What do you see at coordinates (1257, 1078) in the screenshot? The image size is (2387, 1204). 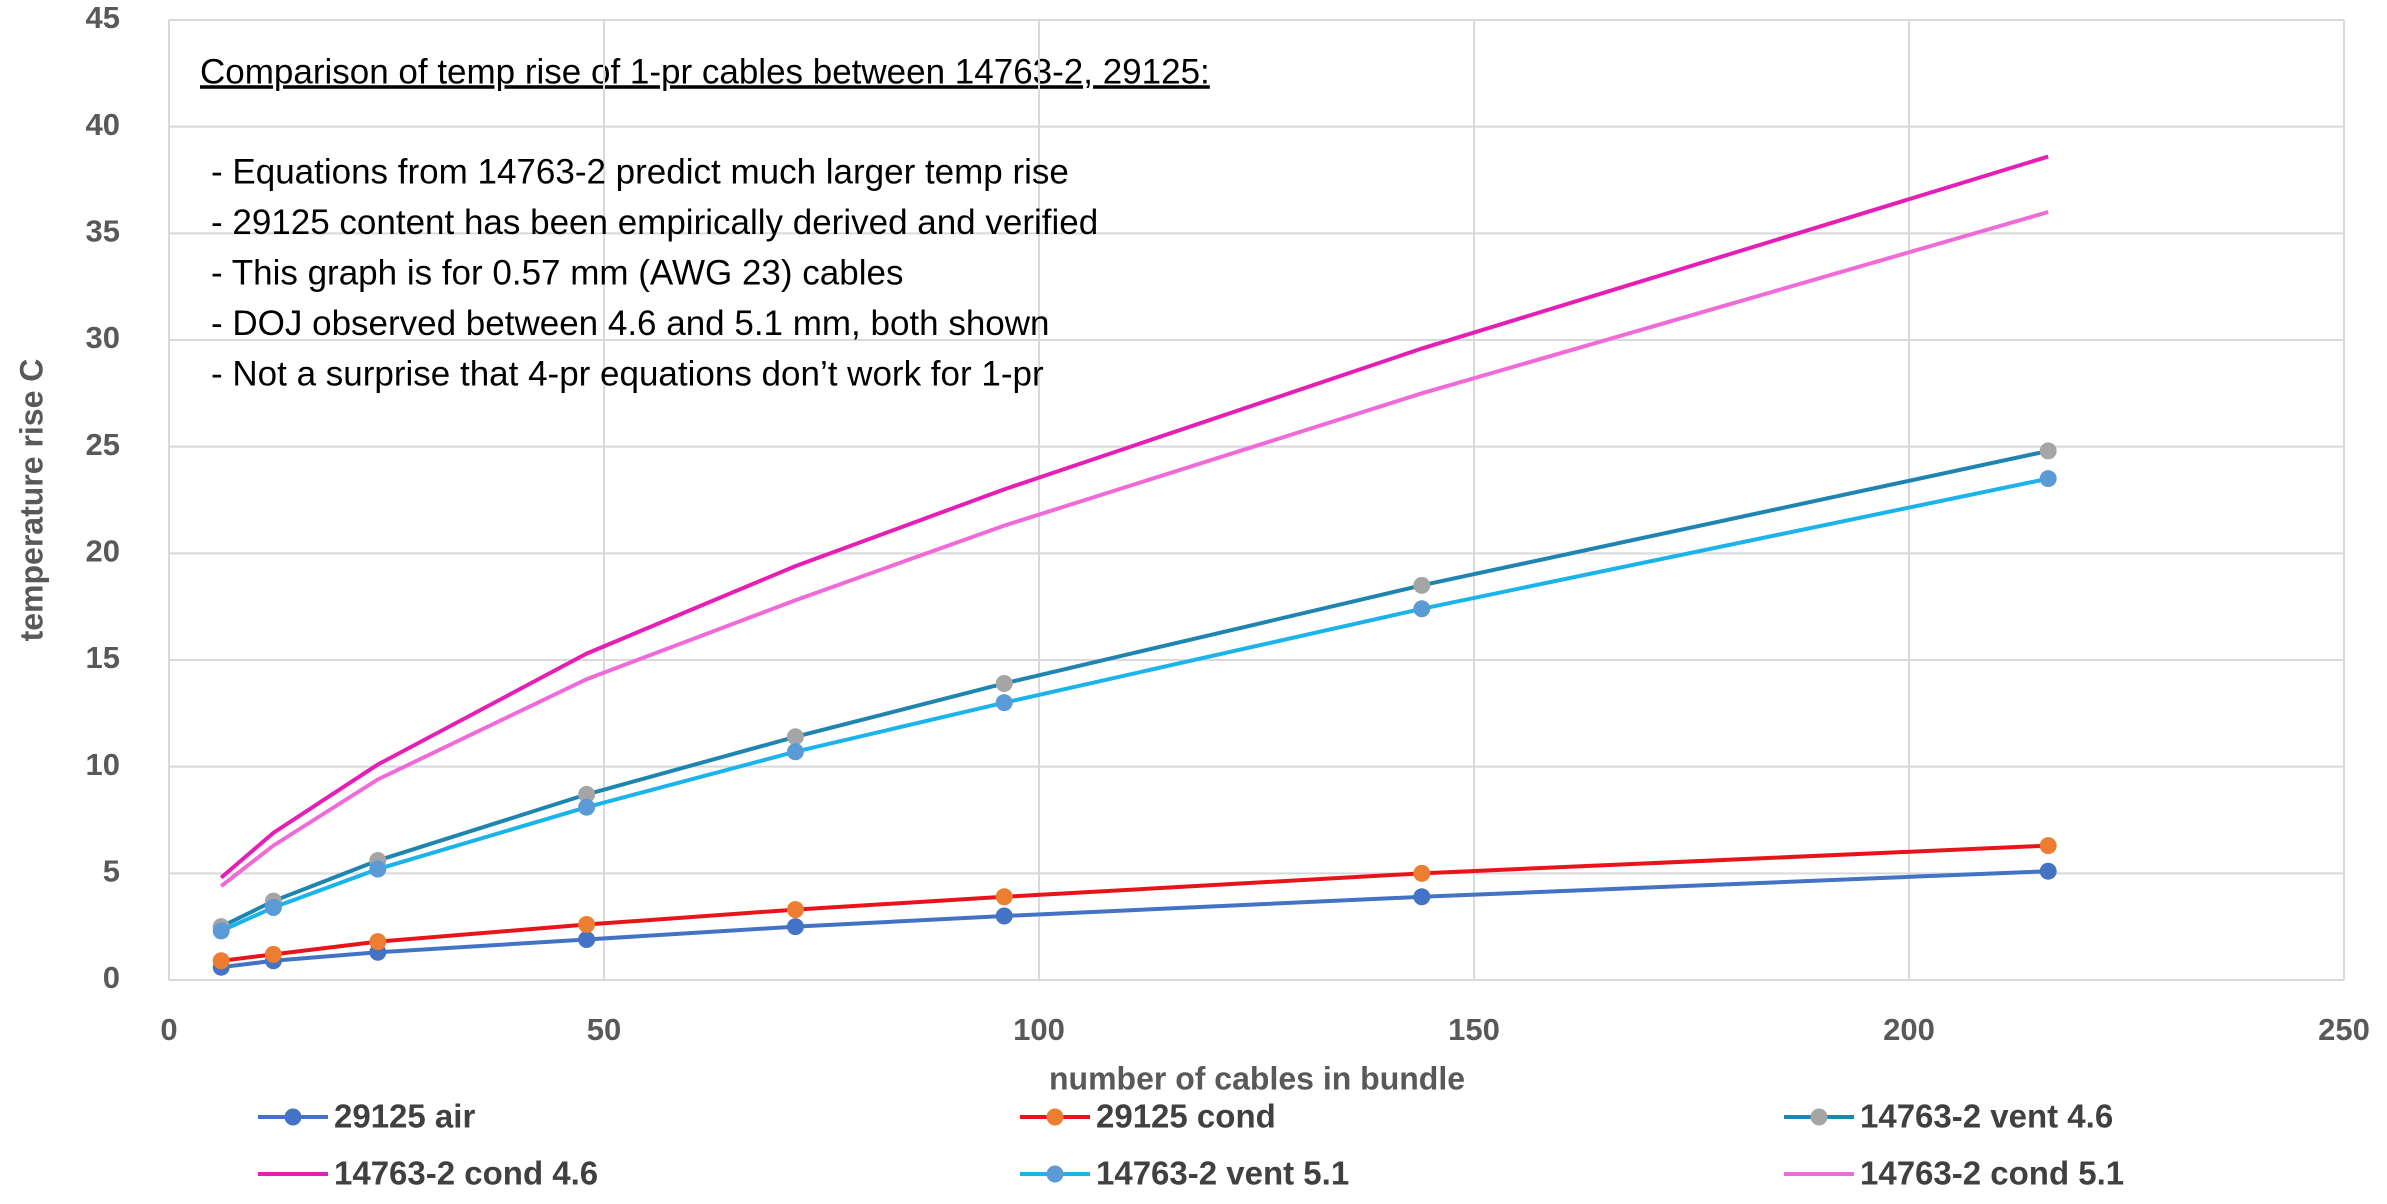 I see `x-axis-label: number of cables in bundle` at bounding box center [1257, 1078].